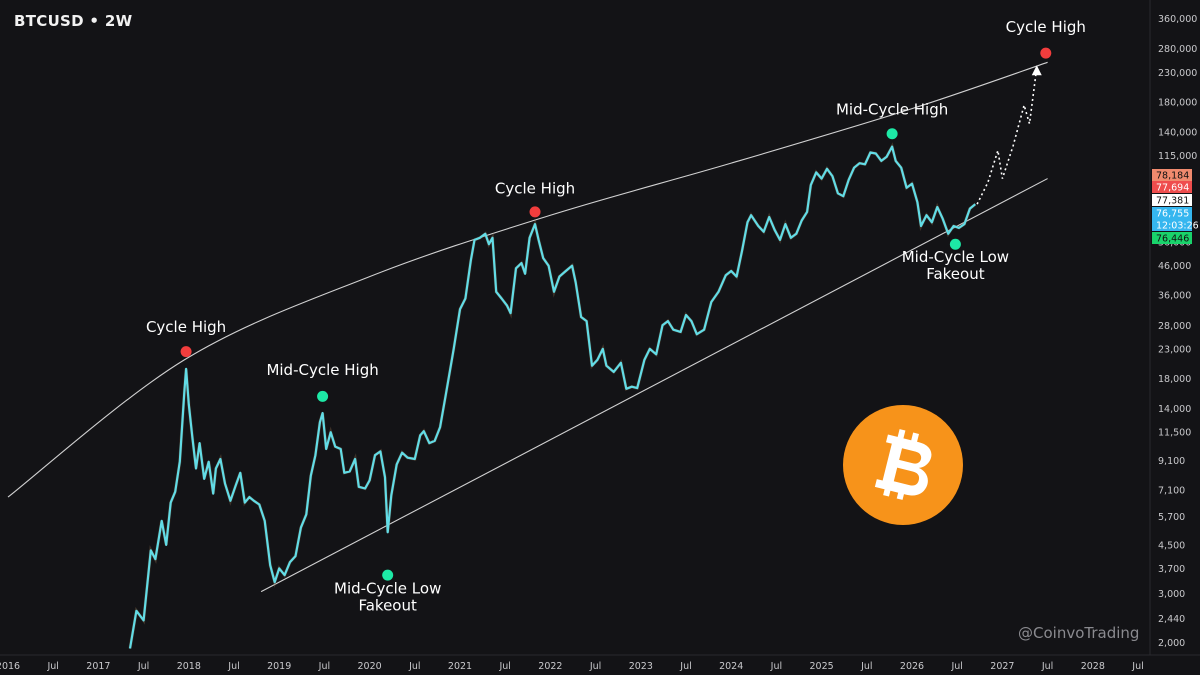 Image resolution: width=1200 pixels, height=675 pixels. Describe the element at coordinates (1174, 433) in the screenshot. I see `y-tick-label: 11,500` at that location.